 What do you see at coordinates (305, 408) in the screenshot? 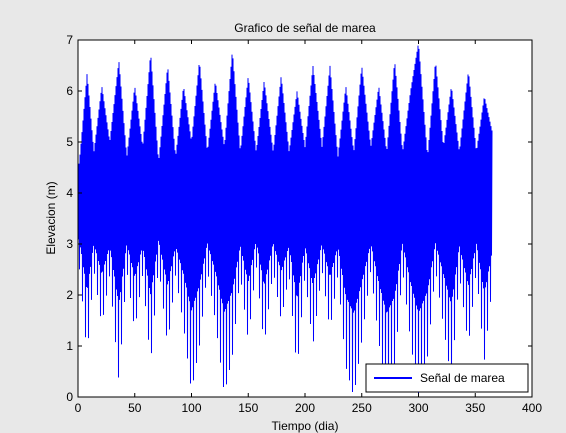
I see `x-tick-label: 200` at bounding box center [305, 408].